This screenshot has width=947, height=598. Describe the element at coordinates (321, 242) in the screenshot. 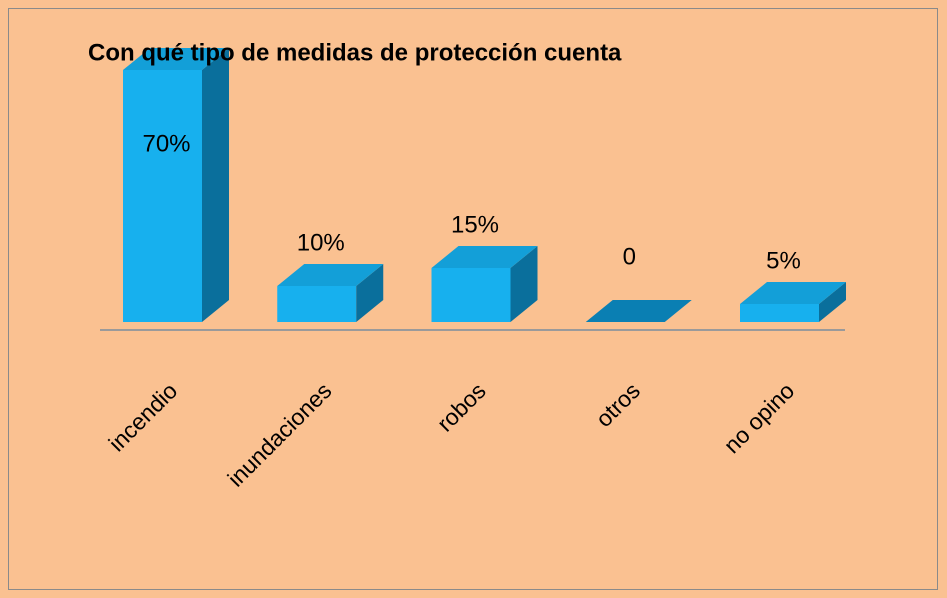

I see `value-label: 10%` at that location.